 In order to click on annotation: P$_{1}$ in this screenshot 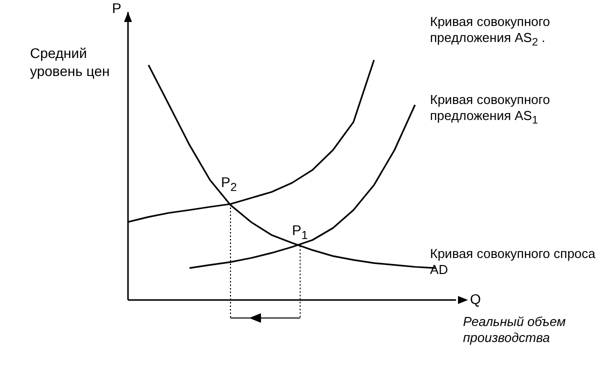, I will do `click(300, 233)`.